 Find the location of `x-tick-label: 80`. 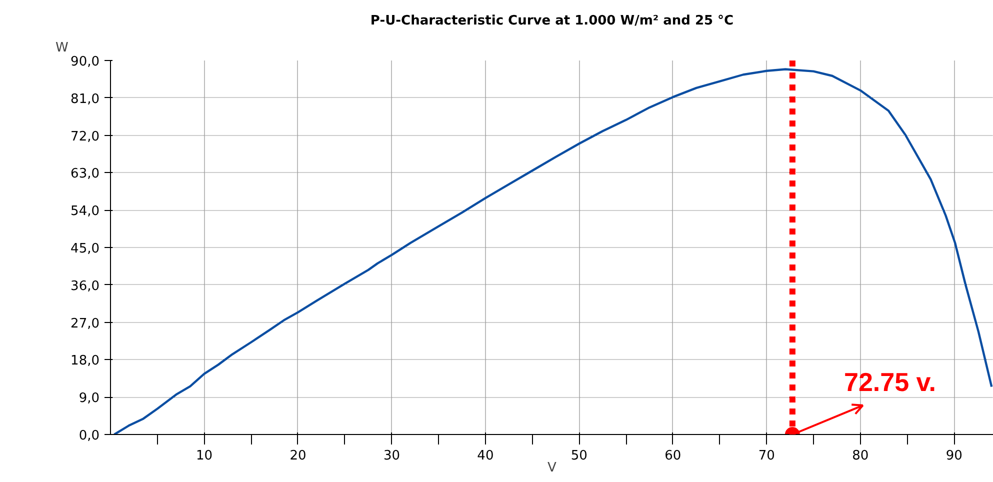

x-tick-label: 80 is located at coordinates (860, 456).